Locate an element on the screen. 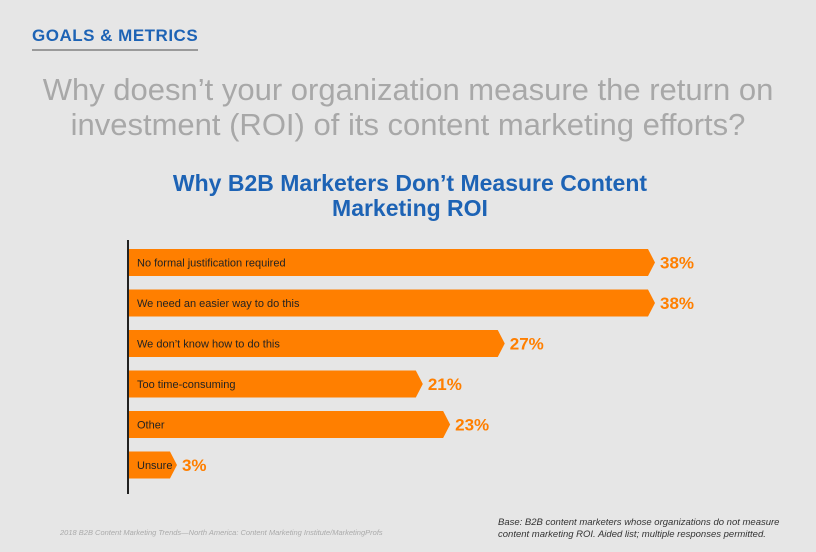 This screenshot has height=552, width=816. category-label: We don’t know how to do this is located at coordinates (208, 345).